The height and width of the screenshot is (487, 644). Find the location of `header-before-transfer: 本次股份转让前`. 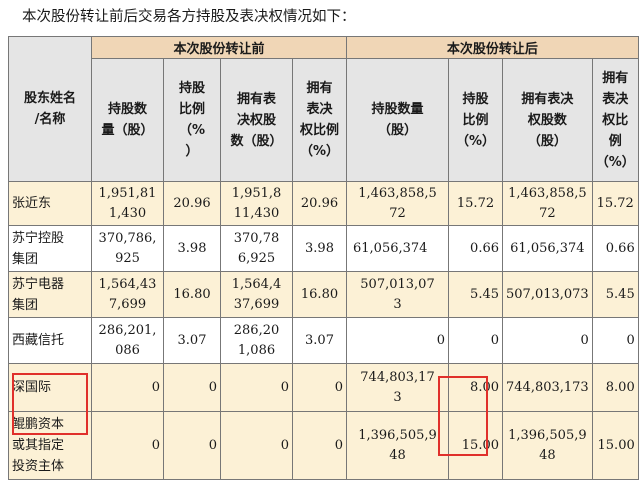

header-before-transfer: 本次股份转让前 is located at coordinates (219, 47).